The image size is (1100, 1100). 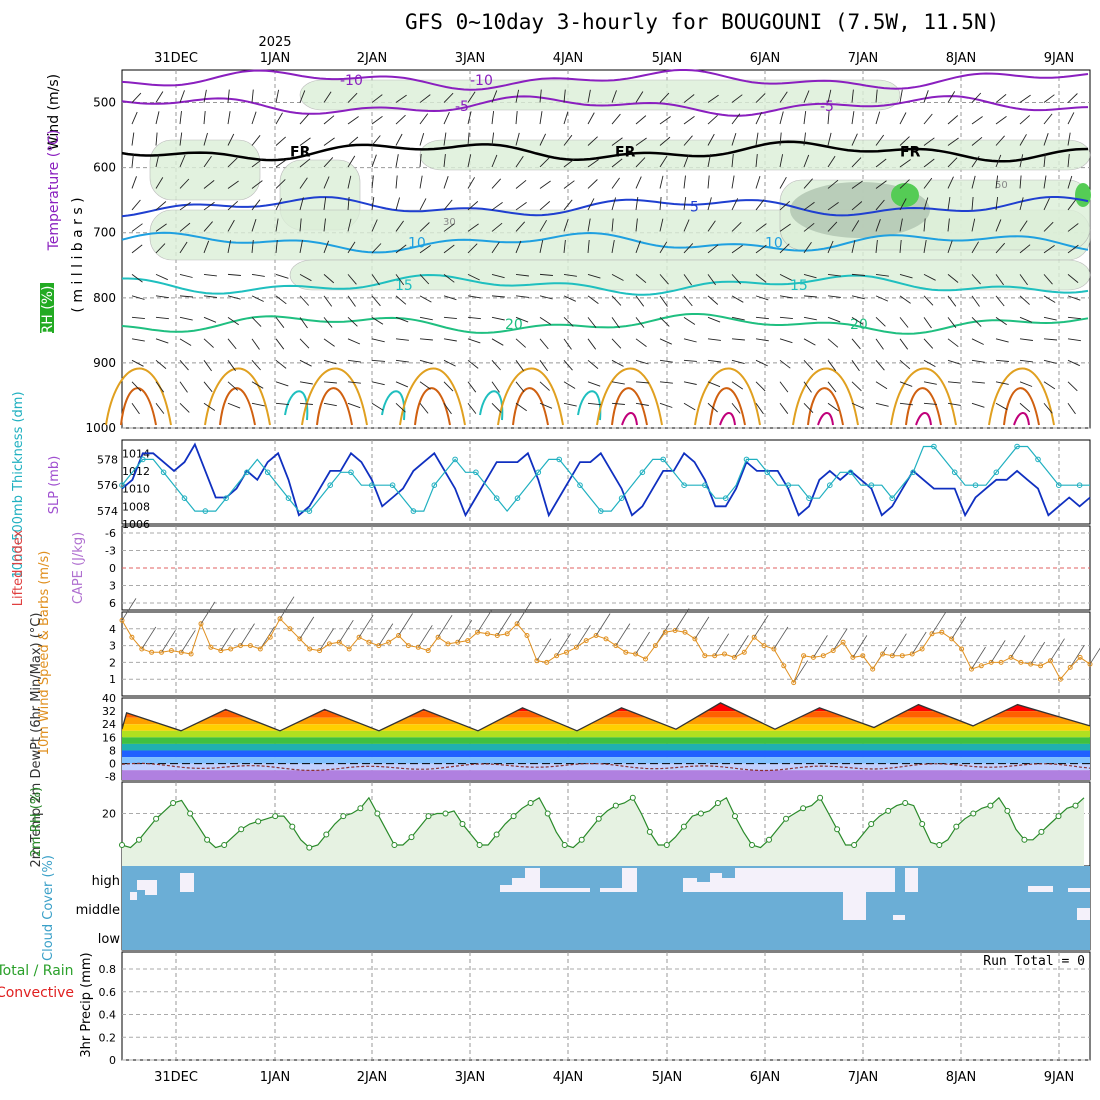 What do you see at coordinates (112, 750) in the screenshot?
I see `temp-tick: 8` at bounding box center [112, 750].